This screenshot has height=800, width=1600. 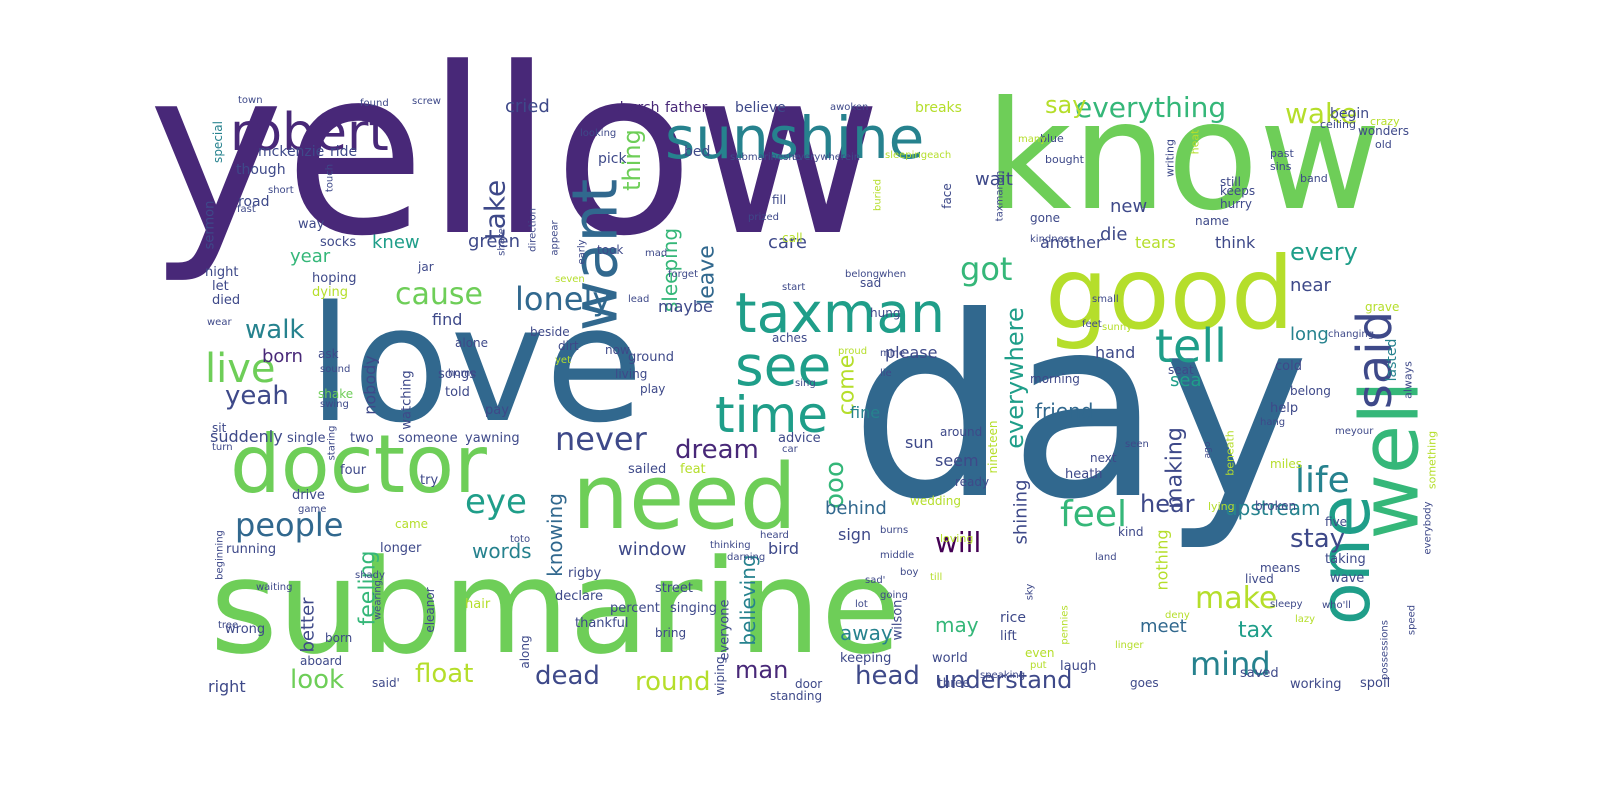 What do you see at coordinates (321, 661) in the screenshot?
I see `word-aboard: aboard` at bounding box center [321, 661].